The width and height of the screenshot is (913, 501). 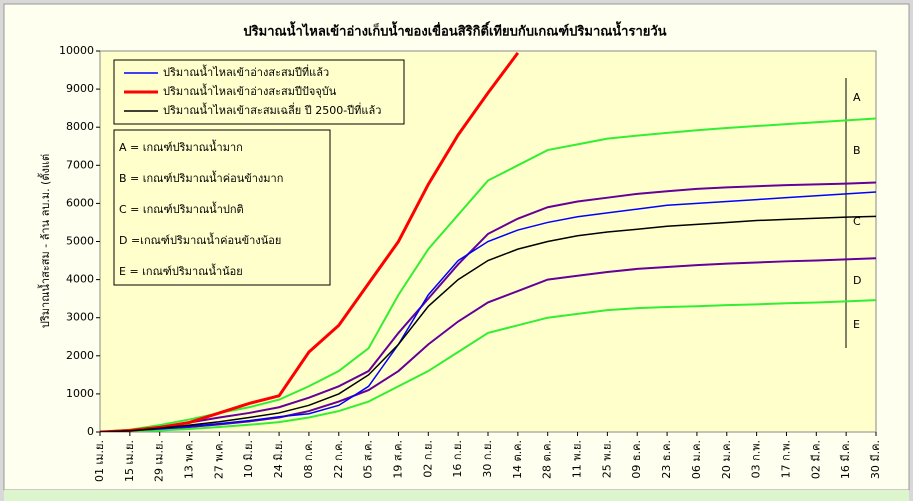 I want to click on x-tick-label: 05 ส.ค., so click(x=368, y=459).